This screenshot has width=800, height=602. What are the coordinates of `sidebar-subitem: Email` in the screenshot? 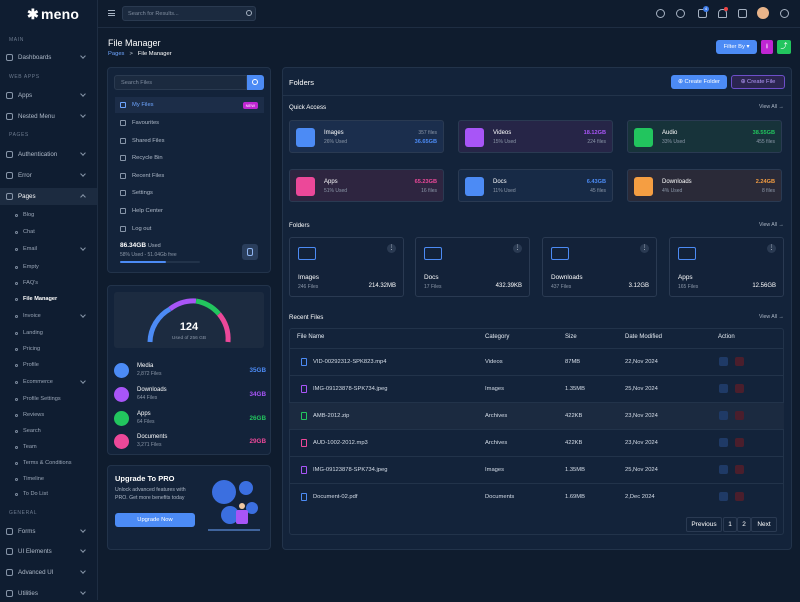 It's located at (48, 249).